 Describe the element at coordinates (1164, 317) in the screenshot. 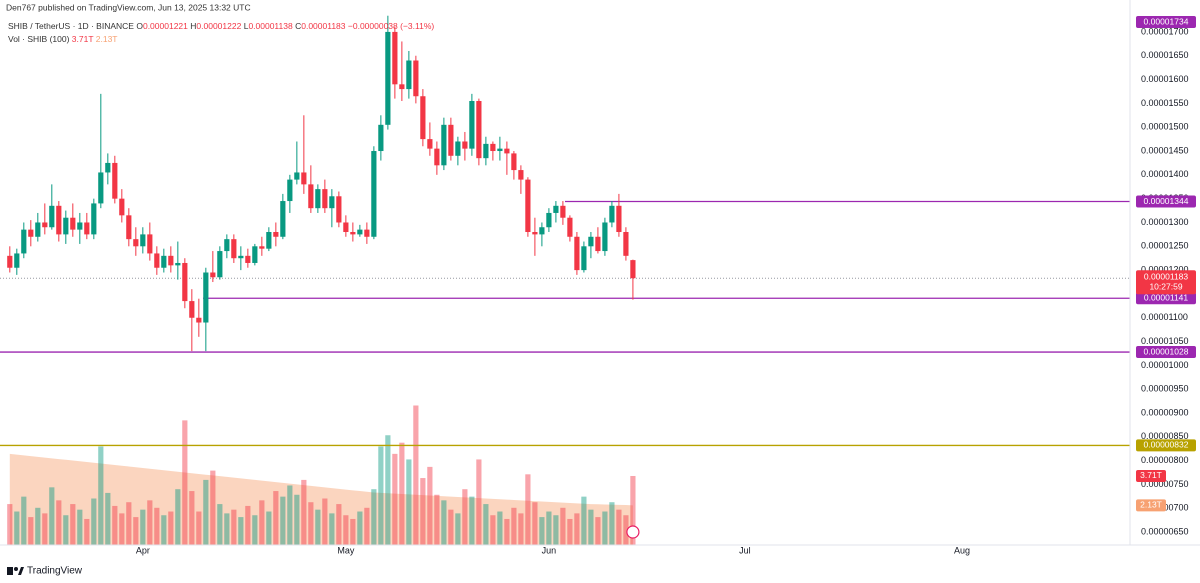

I see `y-tick-label: 0.00001100` at that location.